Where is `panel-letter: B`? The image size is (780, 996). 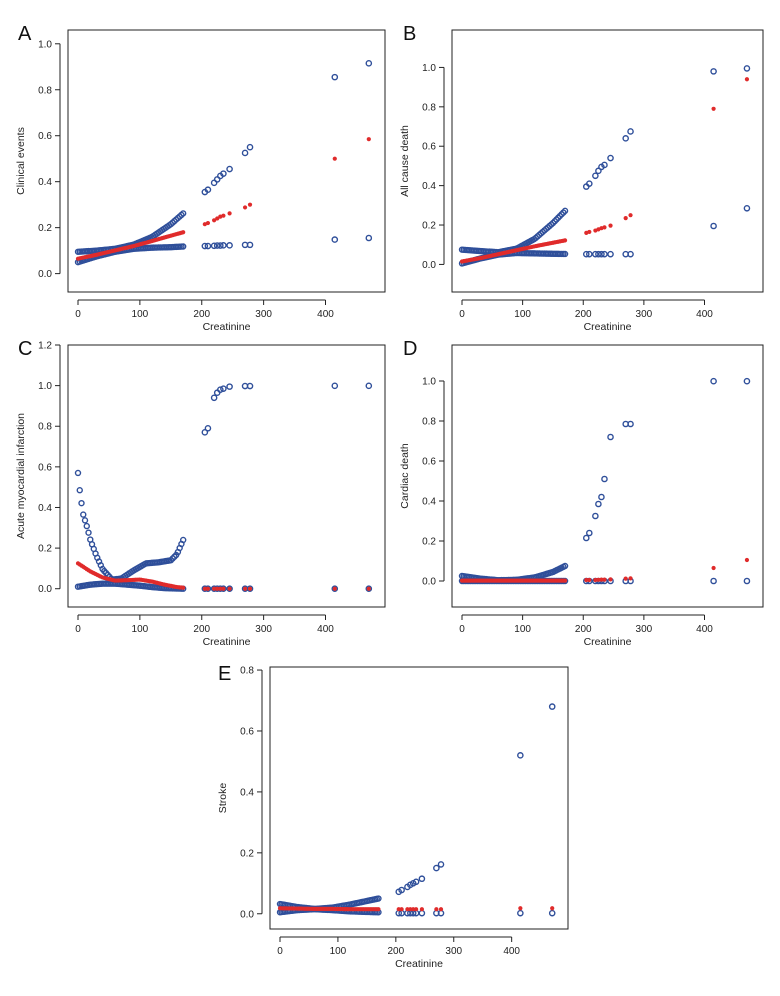
panel-letter: B is located at coordinates (409, 34).